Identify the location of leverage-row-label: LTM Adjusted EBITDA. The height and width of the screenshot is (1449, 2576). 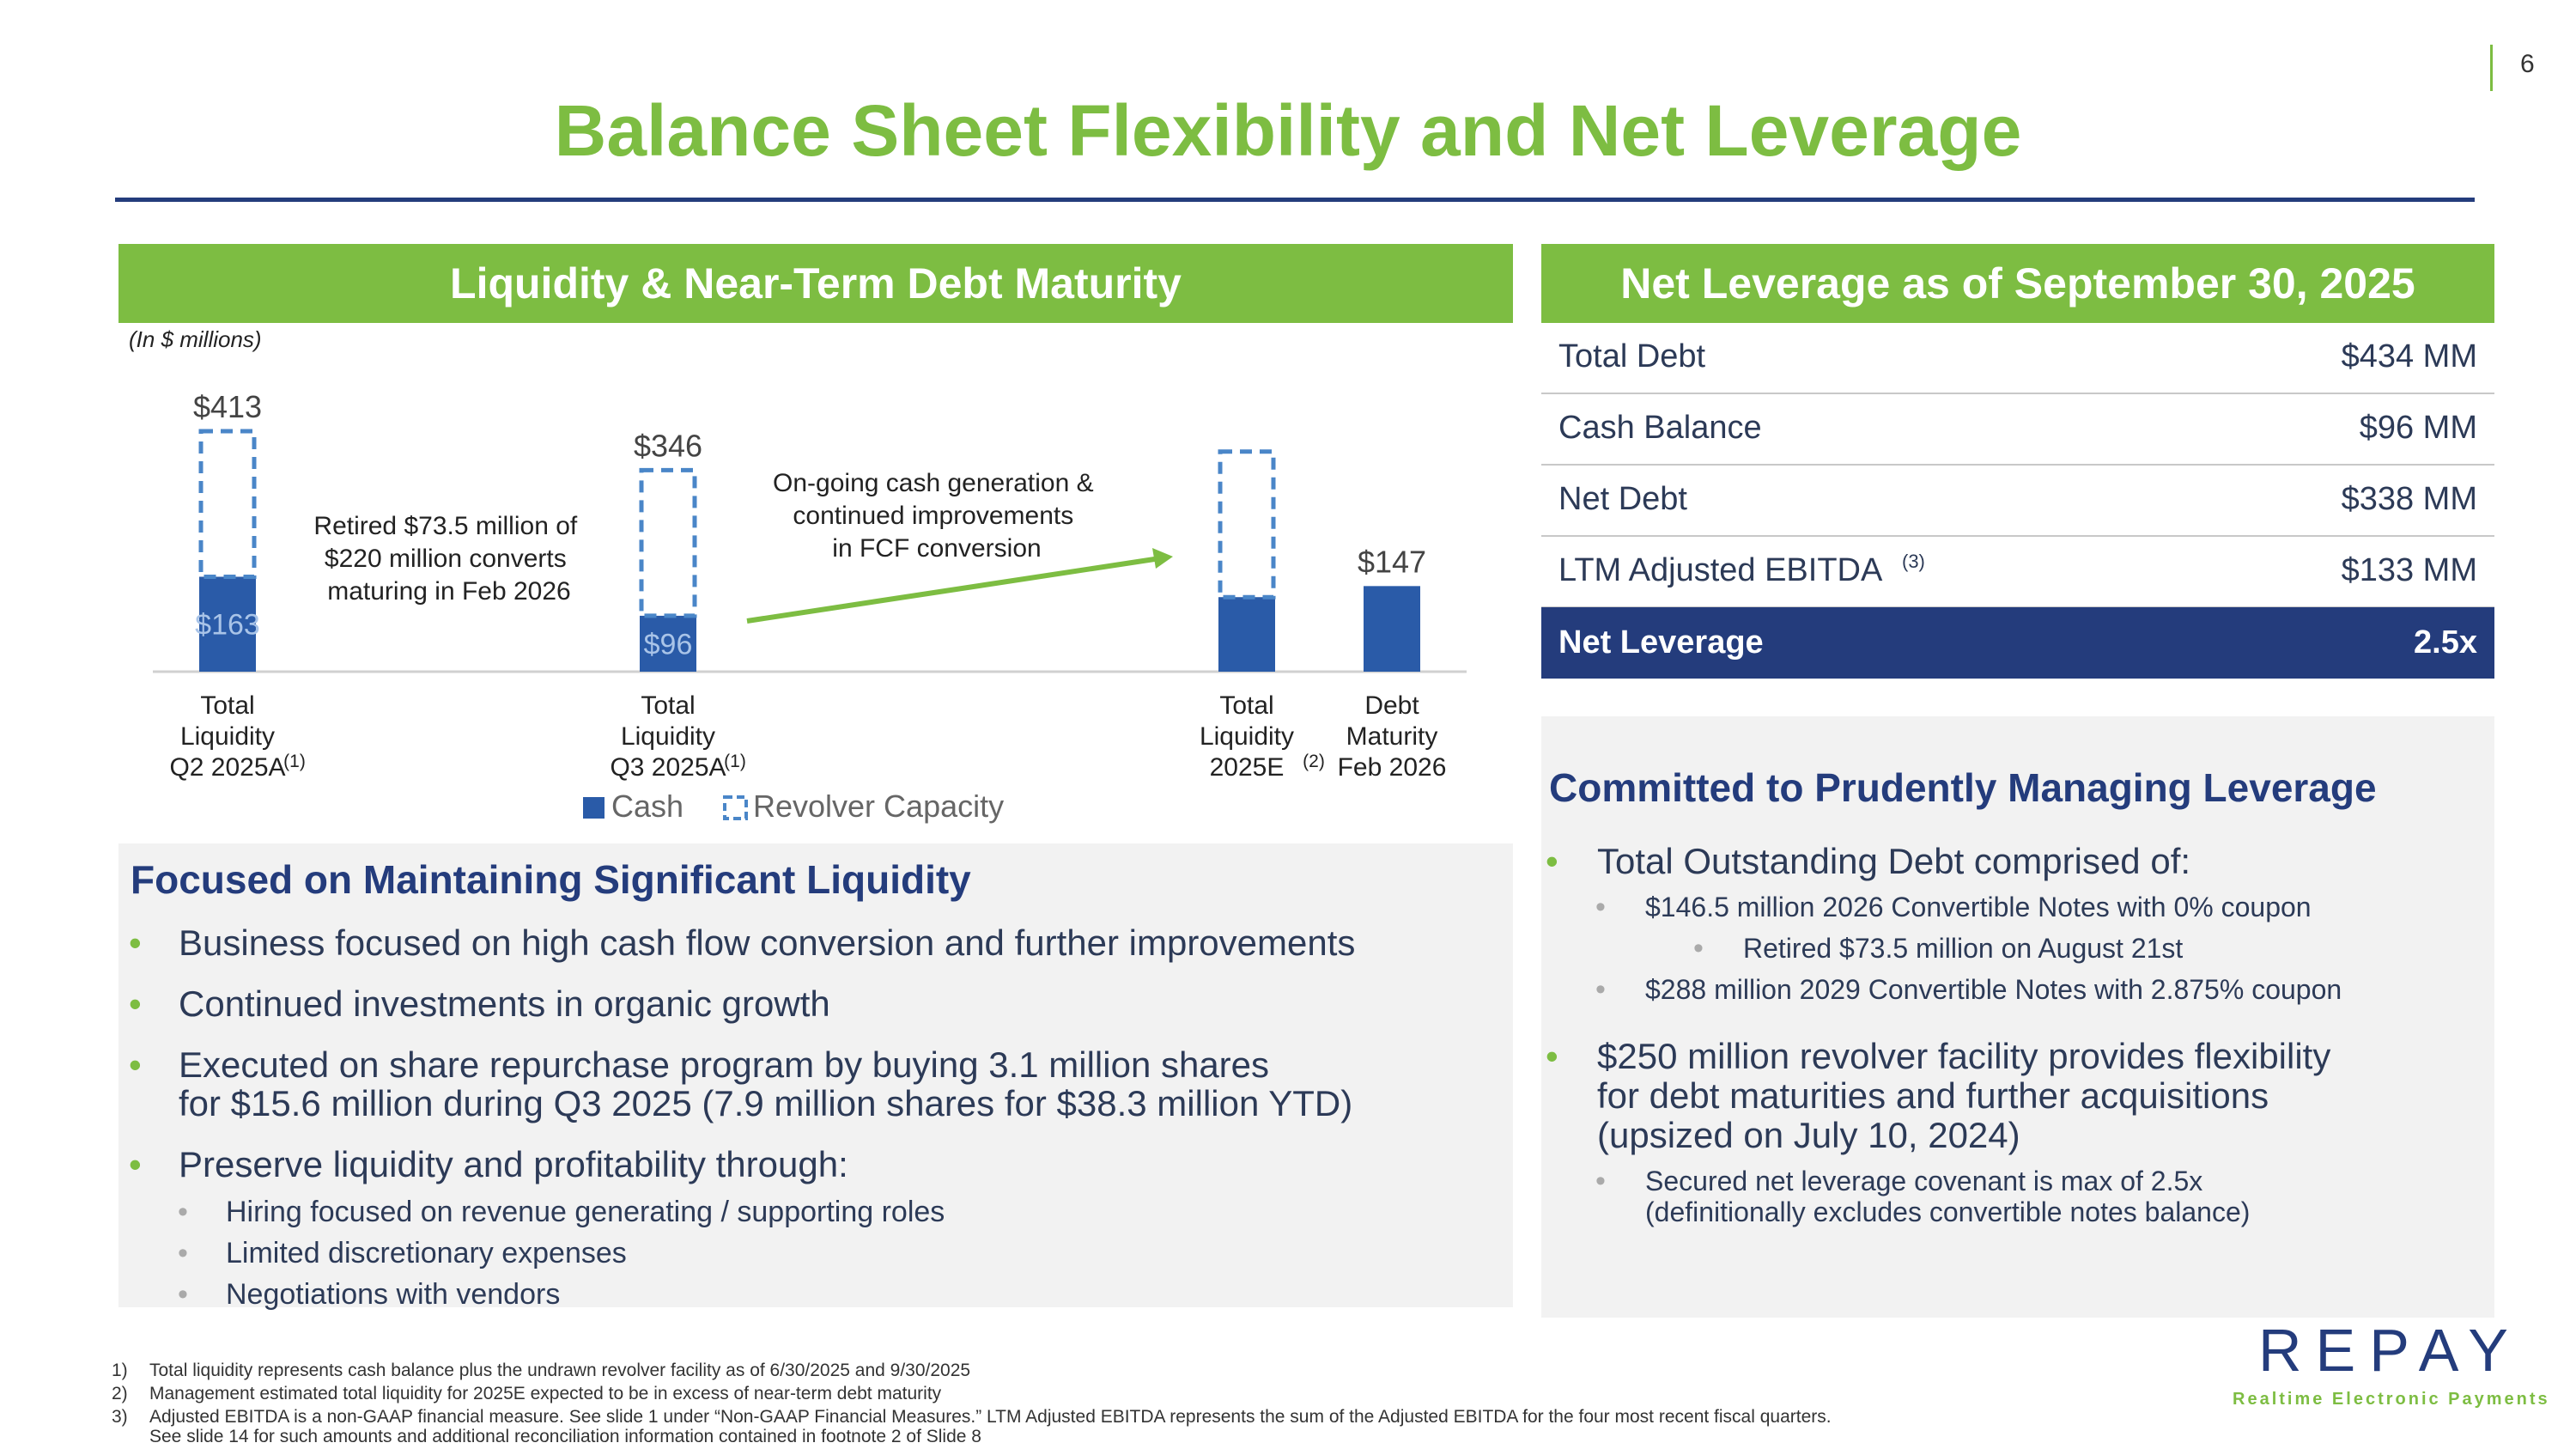
(1720, 570).